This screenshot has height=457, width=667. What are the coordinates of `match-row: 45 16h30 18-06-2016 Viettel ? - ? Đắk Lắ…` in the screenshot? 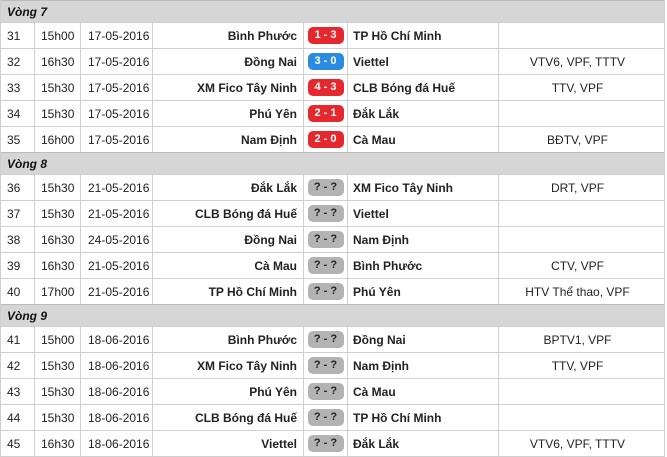 It's located at (332, 443).